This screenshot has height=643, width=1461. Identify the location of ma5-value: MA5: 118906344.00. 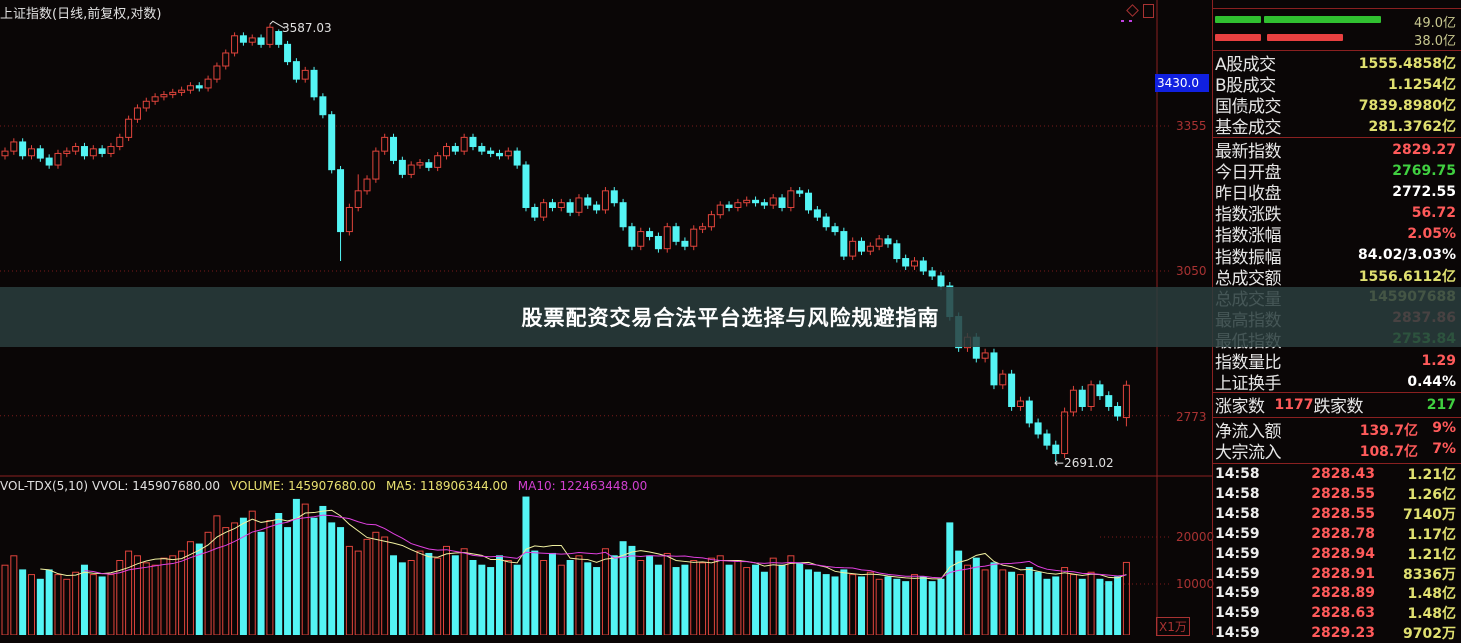
(446, 486).